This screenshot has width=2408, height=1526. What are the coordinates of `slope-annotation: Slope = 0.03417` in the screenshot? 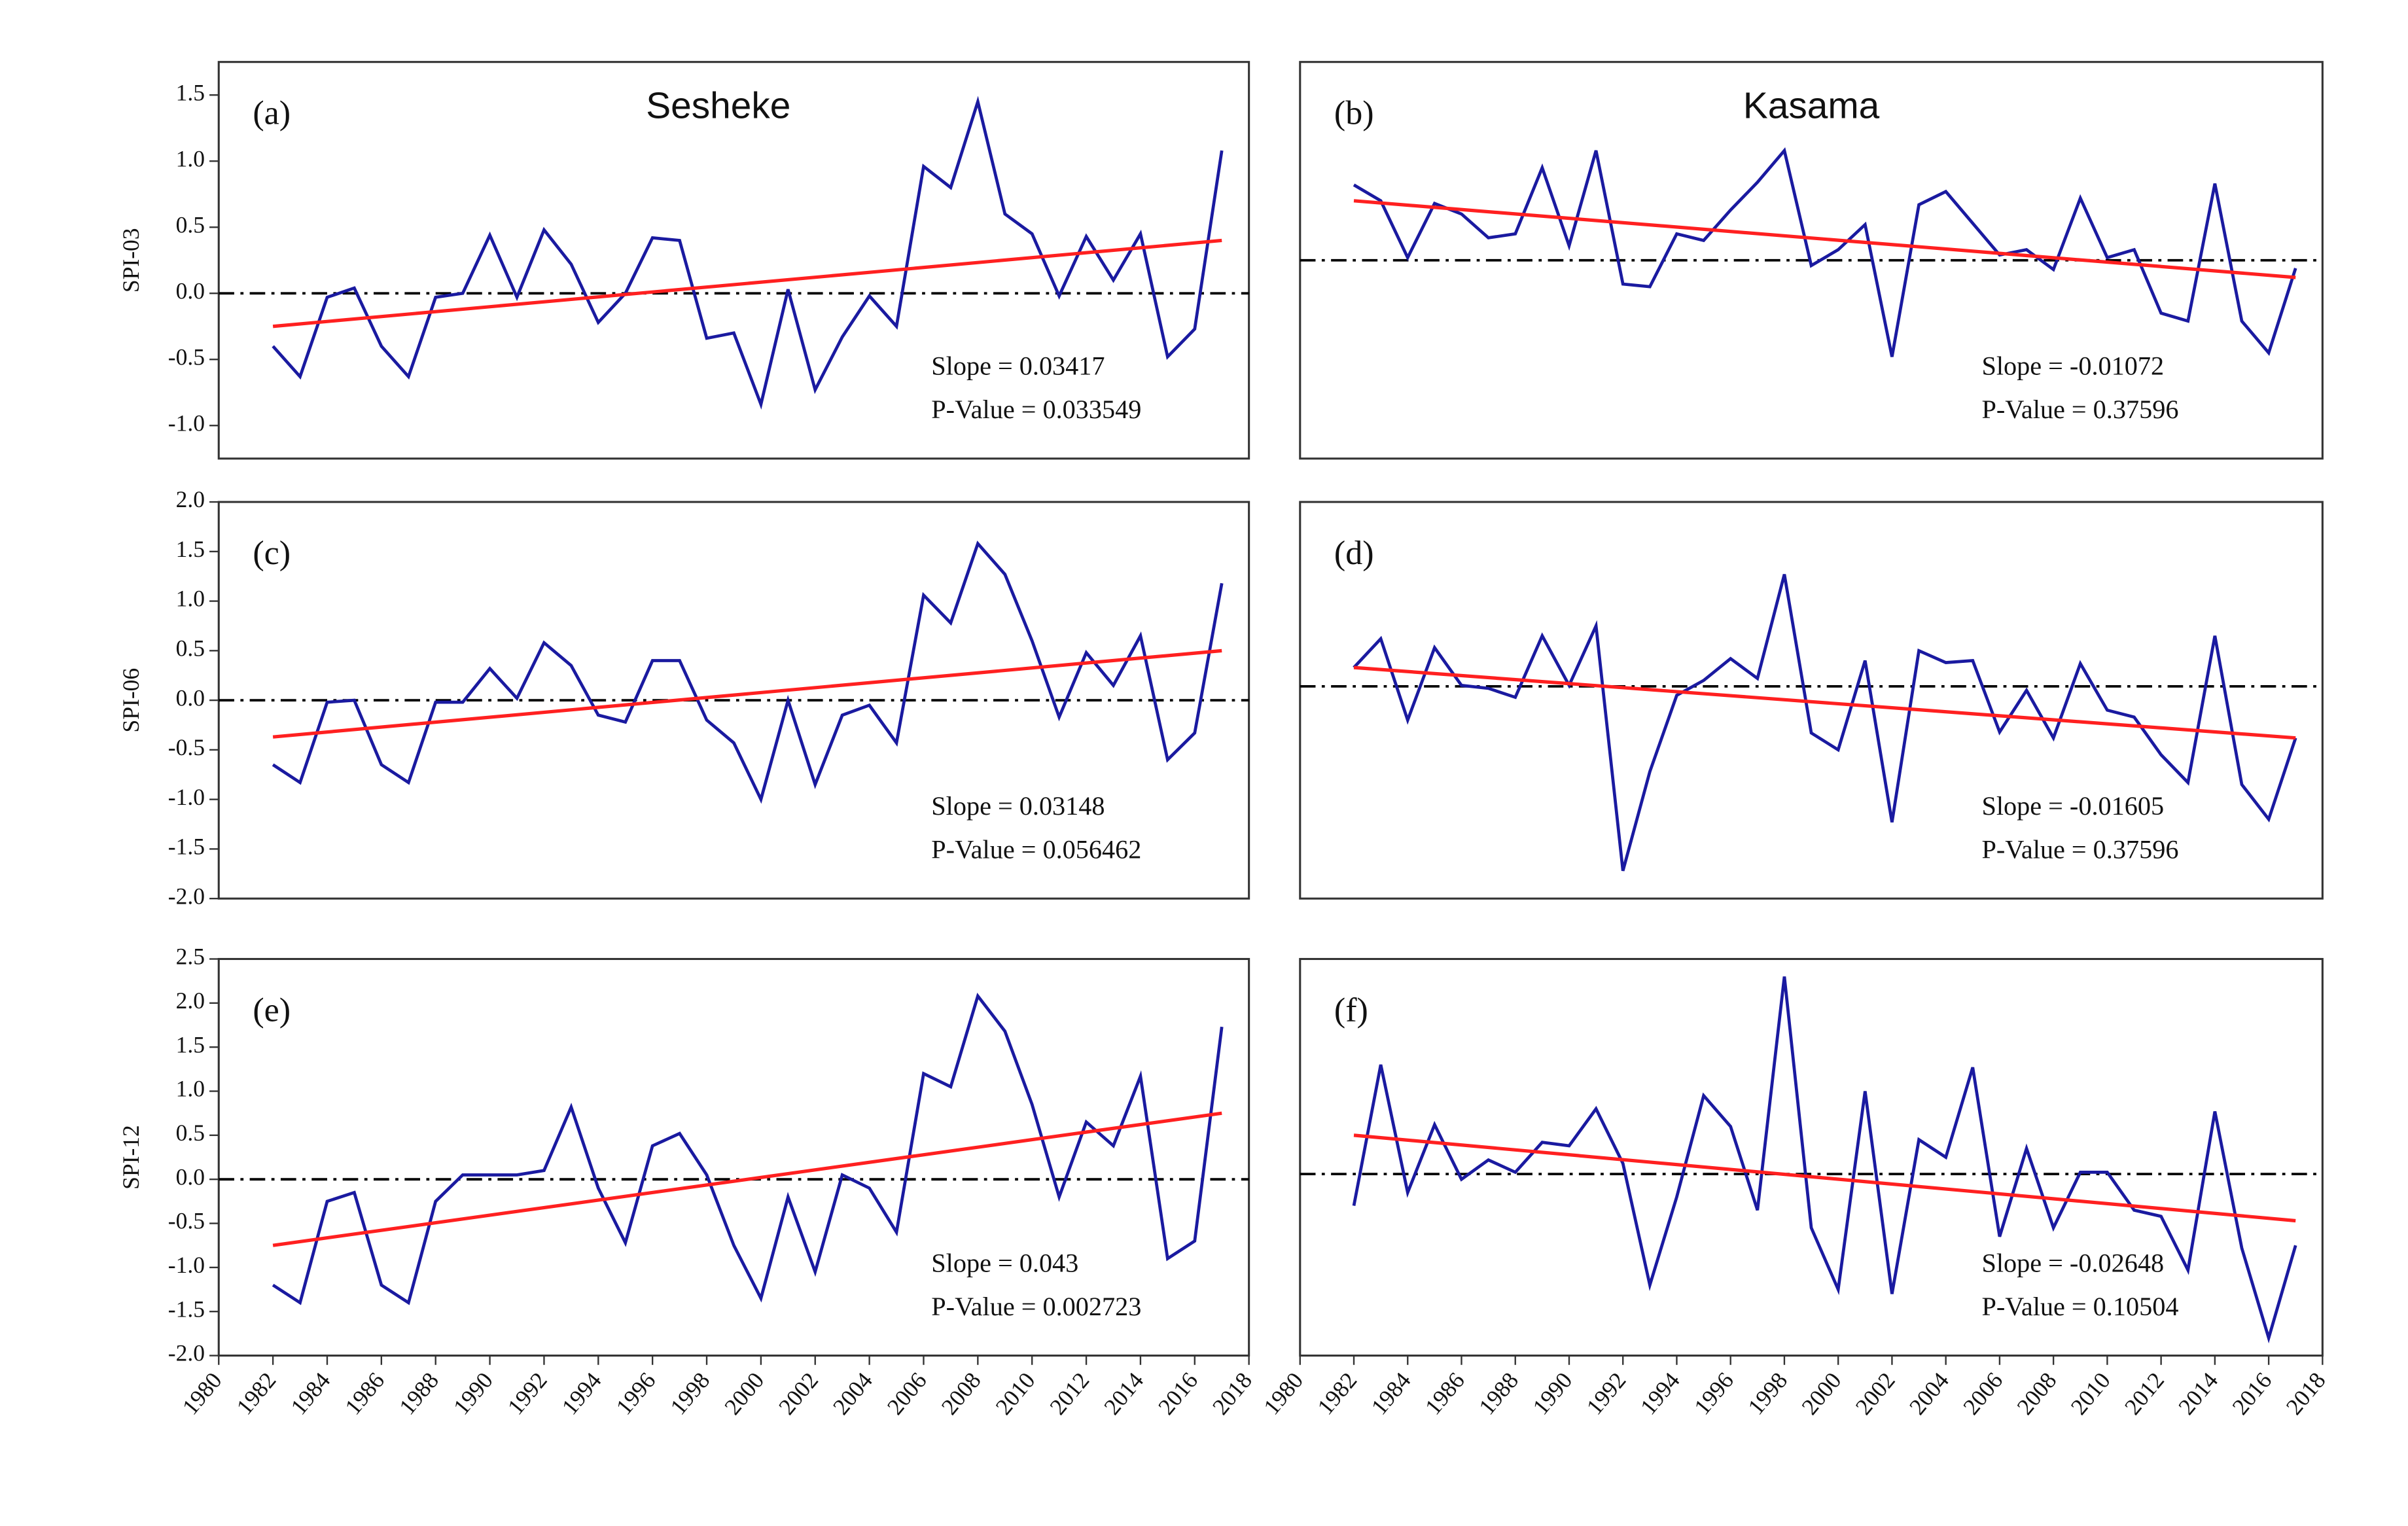 It's located at (1018, 366).